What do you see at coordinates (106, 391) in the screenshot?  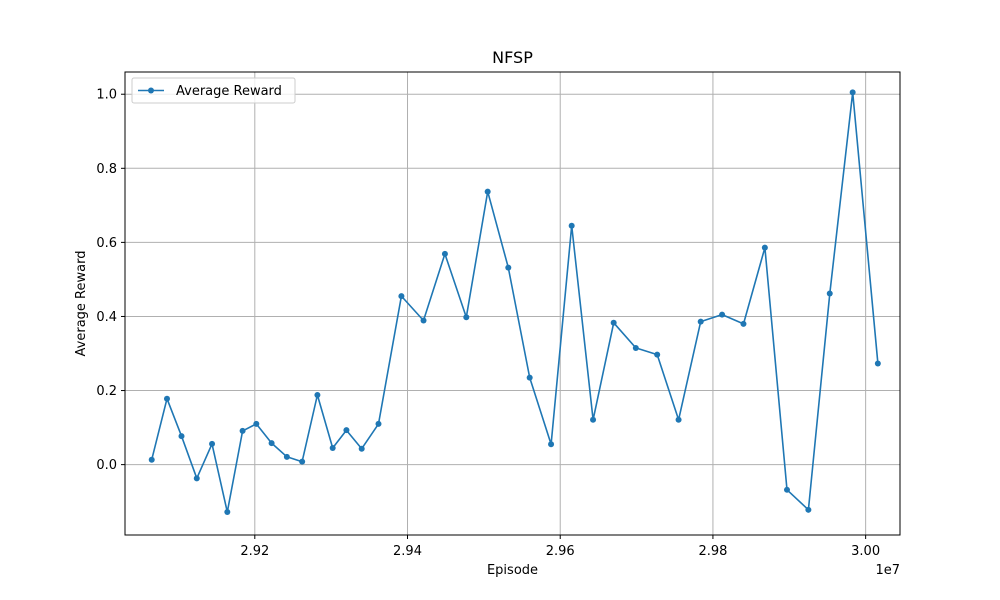 I see `y-tick-label: 0.2` at bounding box center [106, 391].